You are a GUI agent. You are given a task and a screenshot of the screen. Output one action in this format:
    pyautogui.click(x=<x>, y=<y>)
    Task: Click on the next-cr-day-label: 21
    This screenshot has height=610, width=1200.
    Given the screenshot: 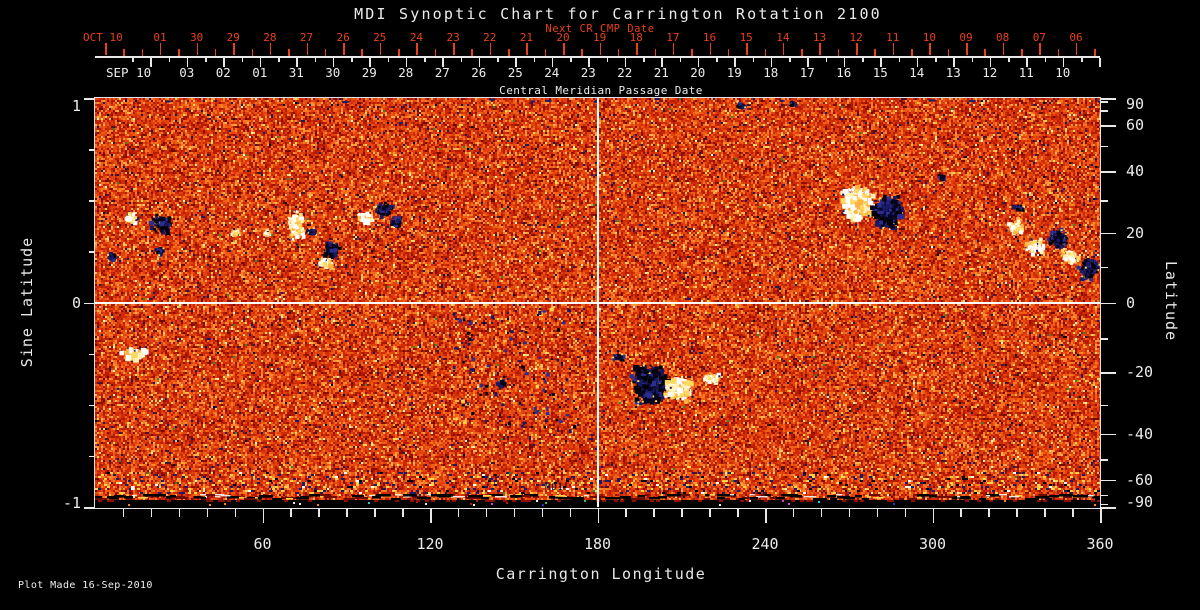 What is the action you would take?
    pyautogui.click(x=526, y=37)
    